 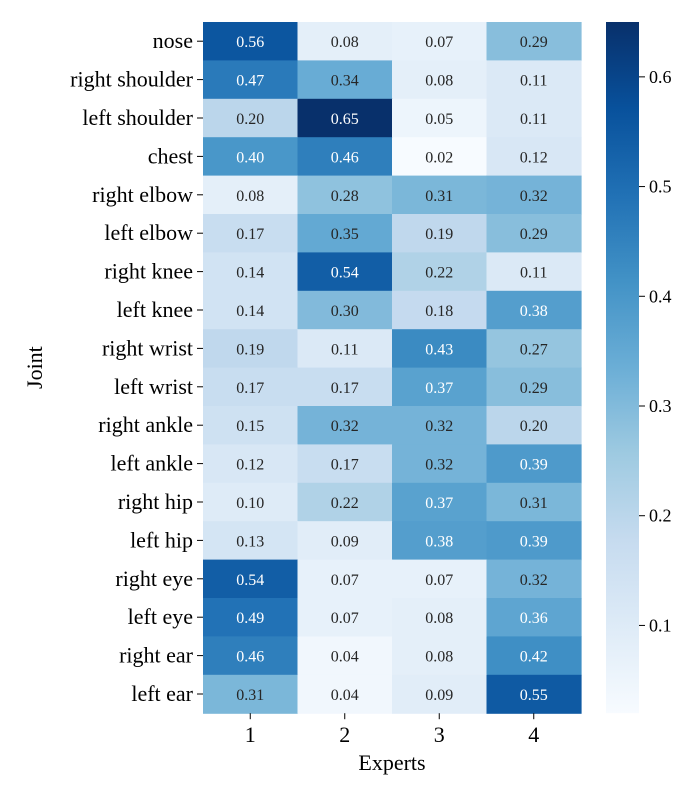 What do you see at coordinates (533, 734) in the screenshot?
I see `column-label: 4` at bounding box center [533, 734].